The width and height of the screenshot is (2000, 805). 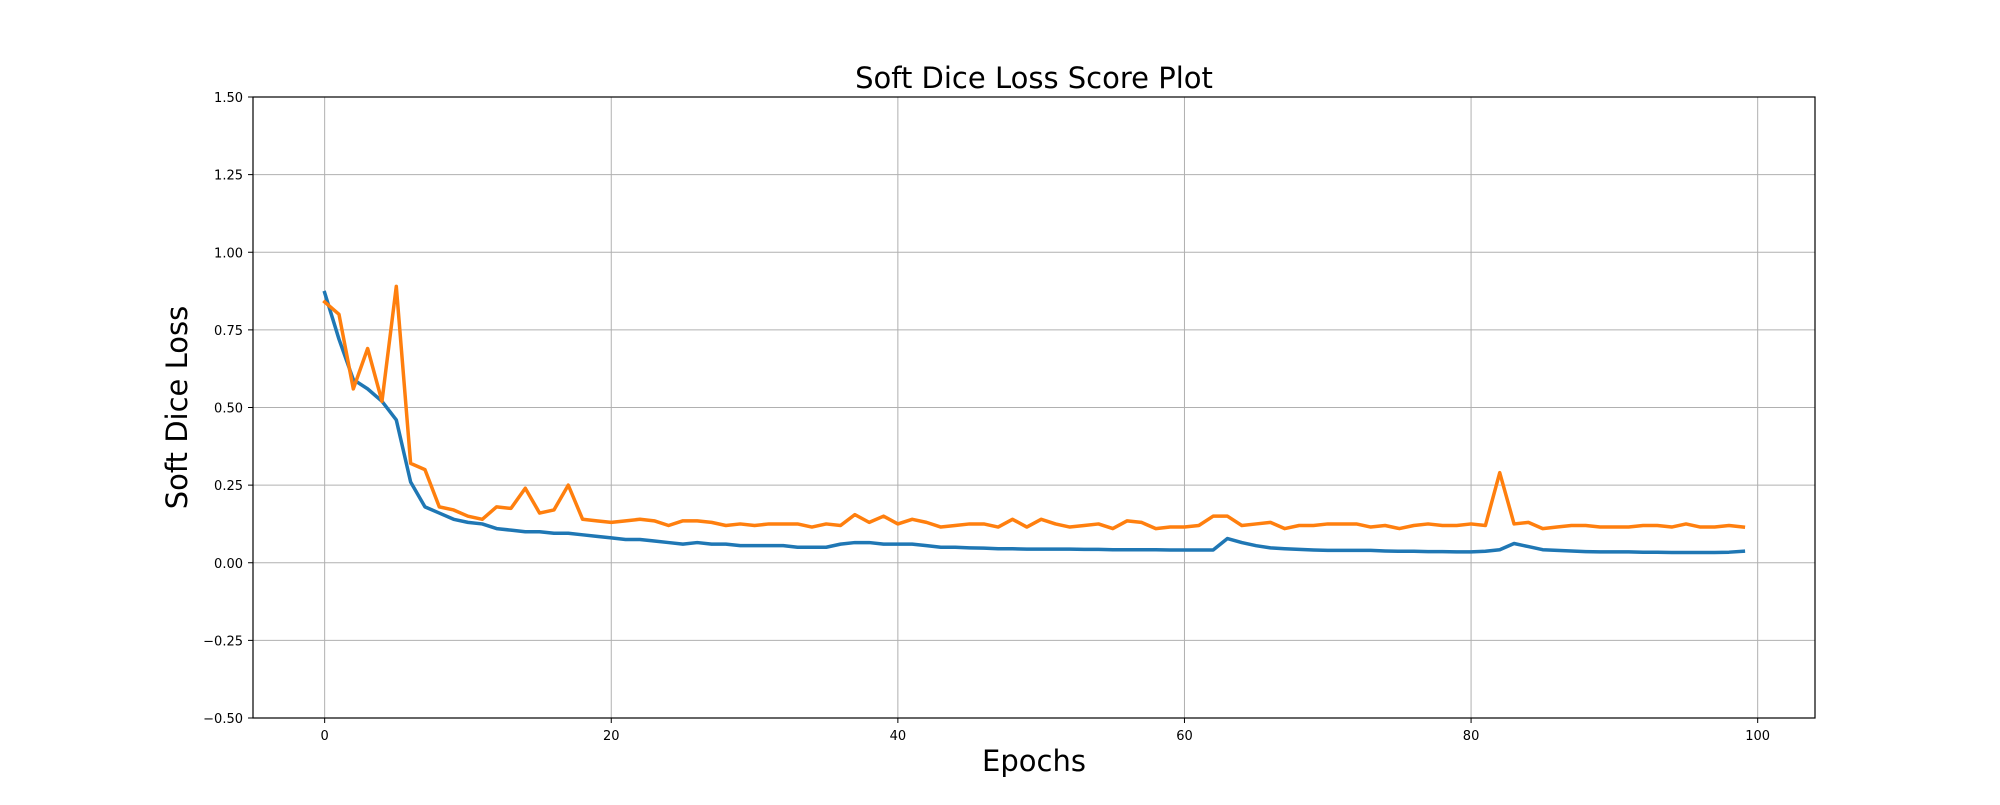 I want to click on y-tick-label: 0.00, so click(x=228, y=564).